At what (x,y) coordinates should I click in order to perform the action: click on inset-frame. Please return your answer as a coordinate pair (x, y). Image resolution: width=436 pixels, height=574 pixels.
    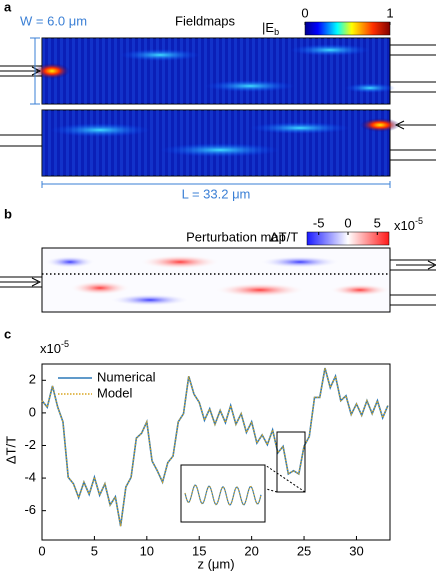
    Looking at the image, I should click on (223, 493).